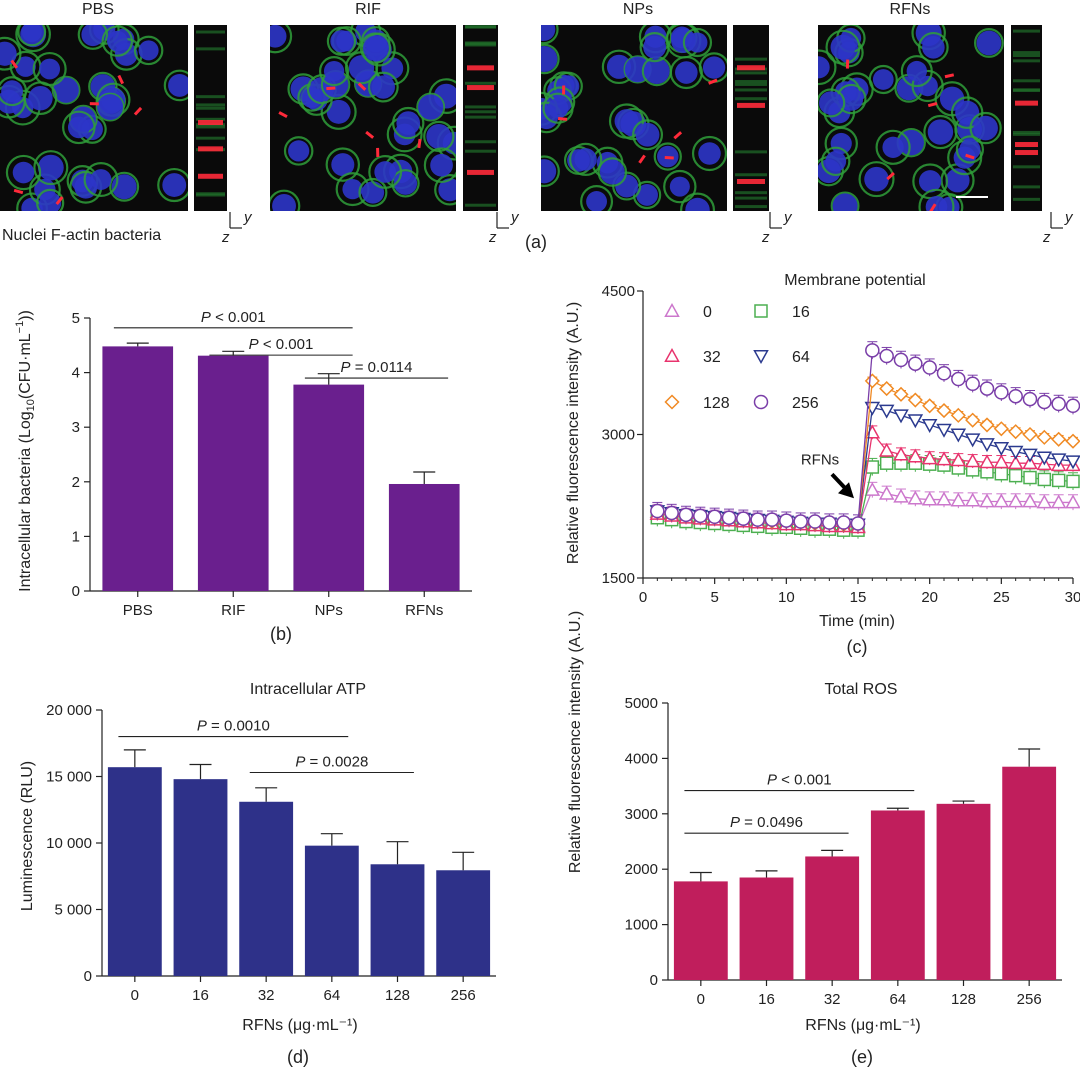 The image size is (1080, 1069). What do you see at coordinates (701, 999) in the screenshot?
I see `x-tick-label: 0` at bounding box center [701, 999].